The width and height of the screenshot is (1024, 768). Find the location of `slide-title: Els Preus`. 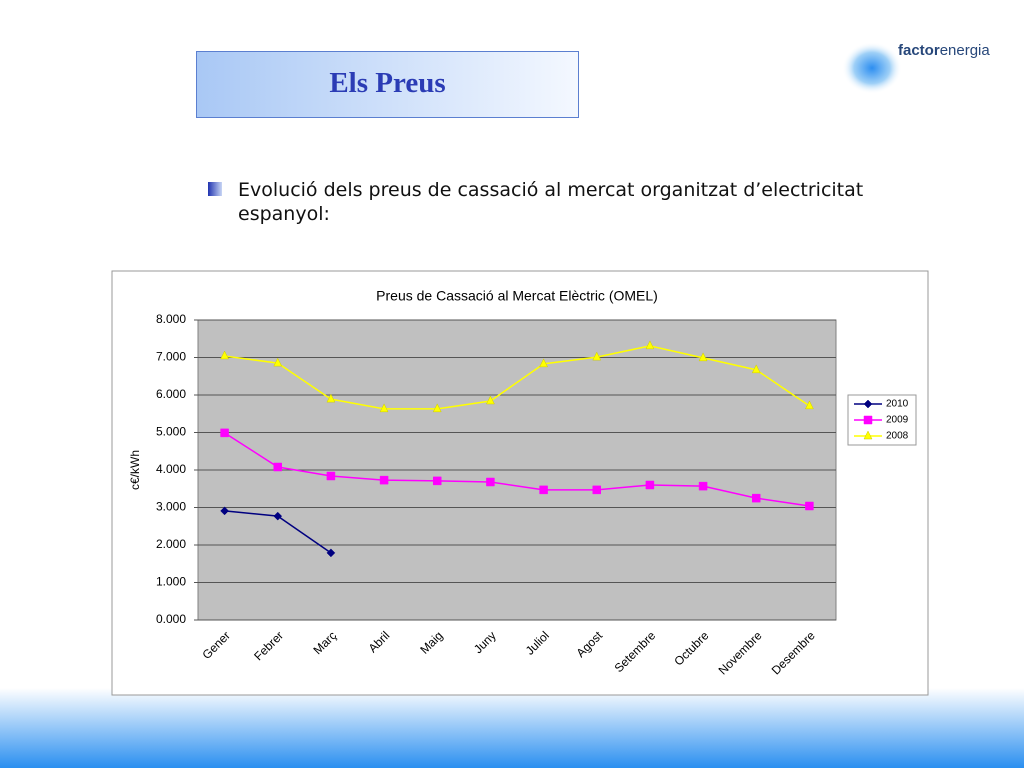

slide-title: Els Preus is located at coordinates (387, 83).